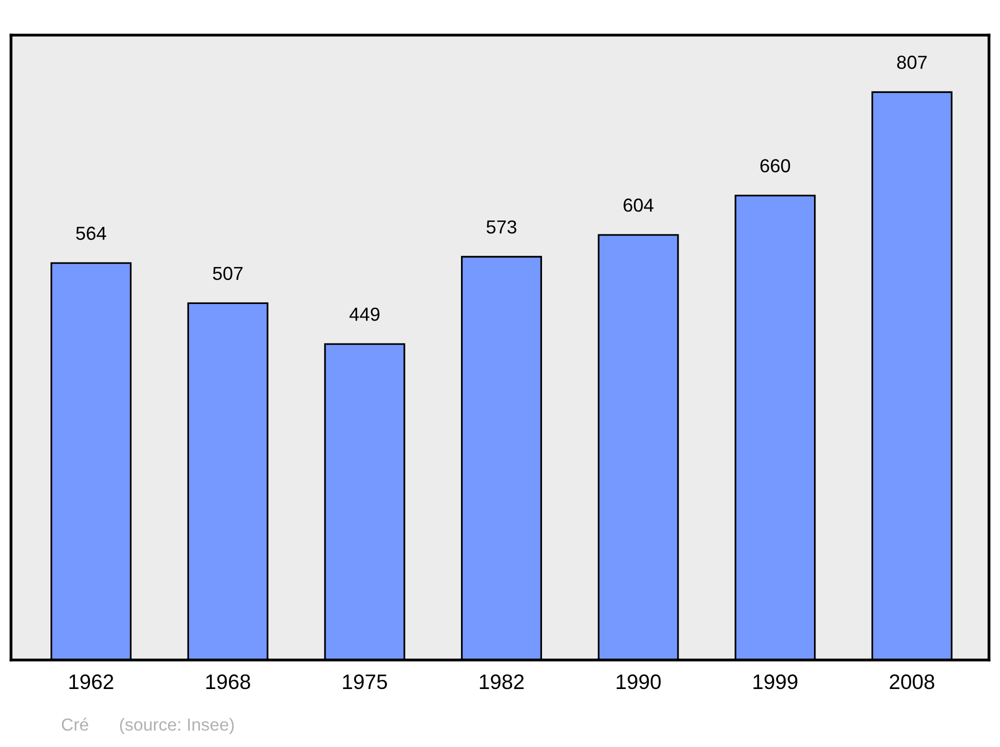 This screenshot has height=747, width=1000. I want to click on x-tick-label: 1982, so click(502, 682).